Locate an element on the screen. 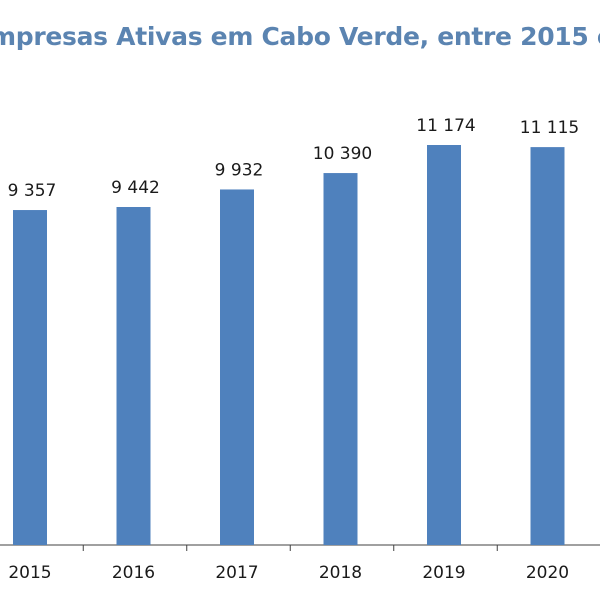  x-tick-labels: 2015 2016 2017 2018 2019 2020 is located at coordinates (288, 573).